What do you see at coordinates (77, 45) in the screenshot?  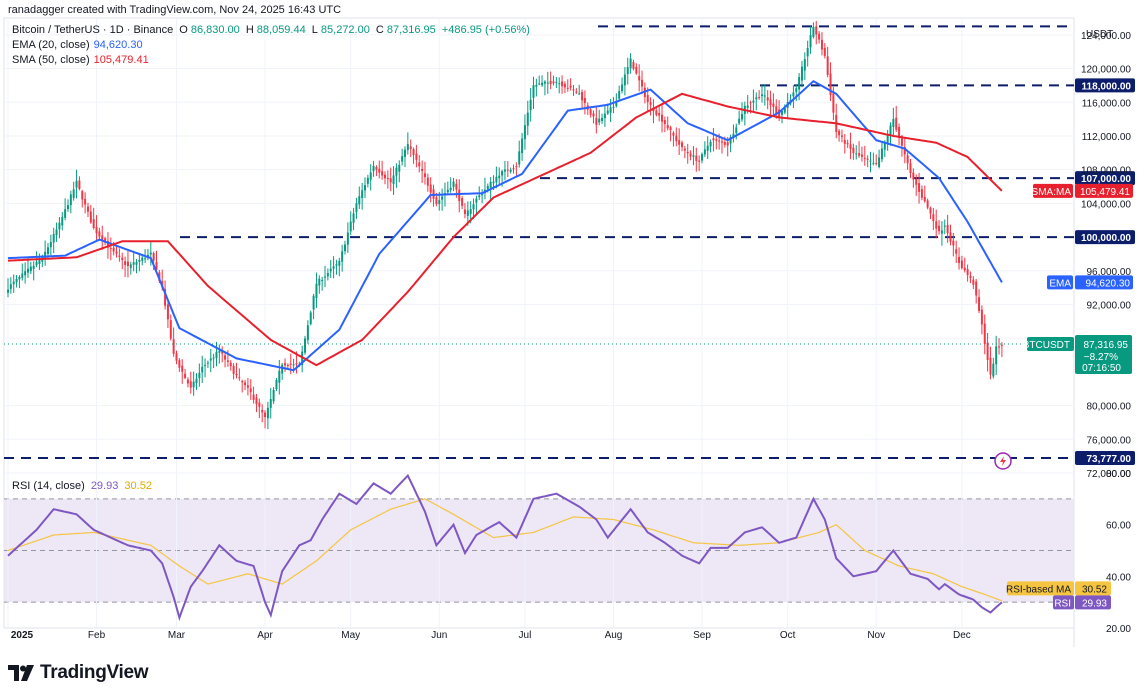 I see `ema-legend: EMA (20, close) 94,620.30` at bounding box center [77, 45].